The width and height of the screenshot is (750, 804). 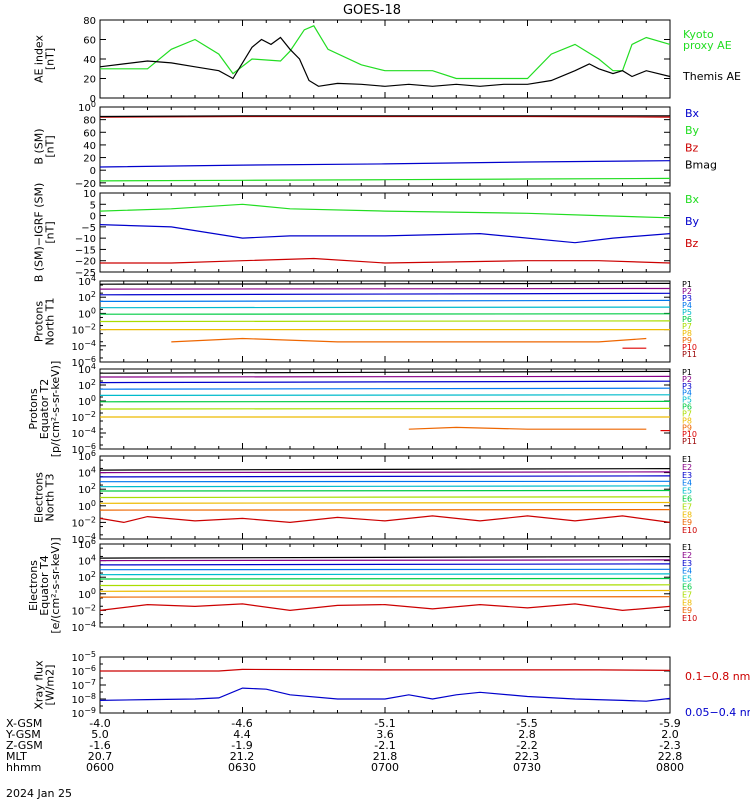 What do you see at coordinates (93, 205) in the screenshot?
I see `y-tick-label: 5` at bounding box center [93, 205].